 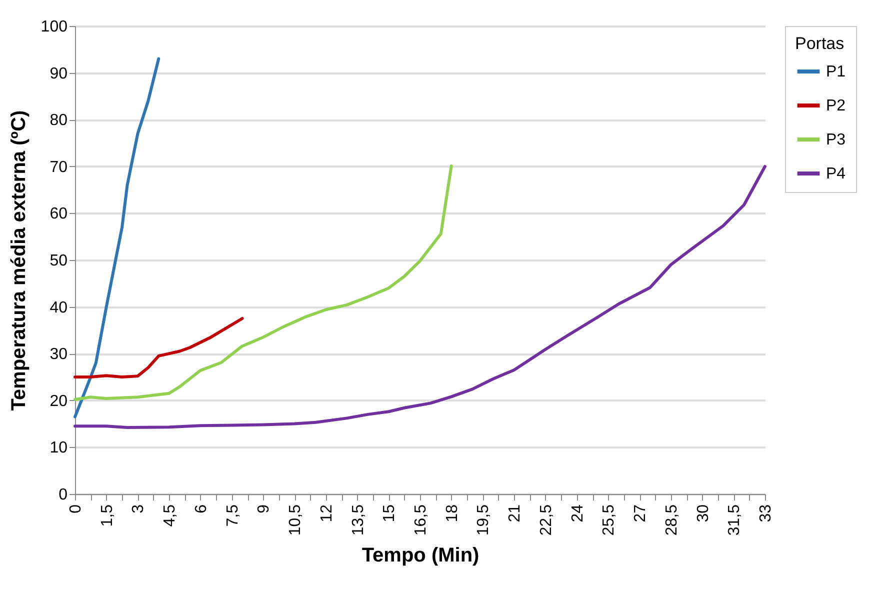 I want to click on legend-label: P3, so click(x=836, y=140).